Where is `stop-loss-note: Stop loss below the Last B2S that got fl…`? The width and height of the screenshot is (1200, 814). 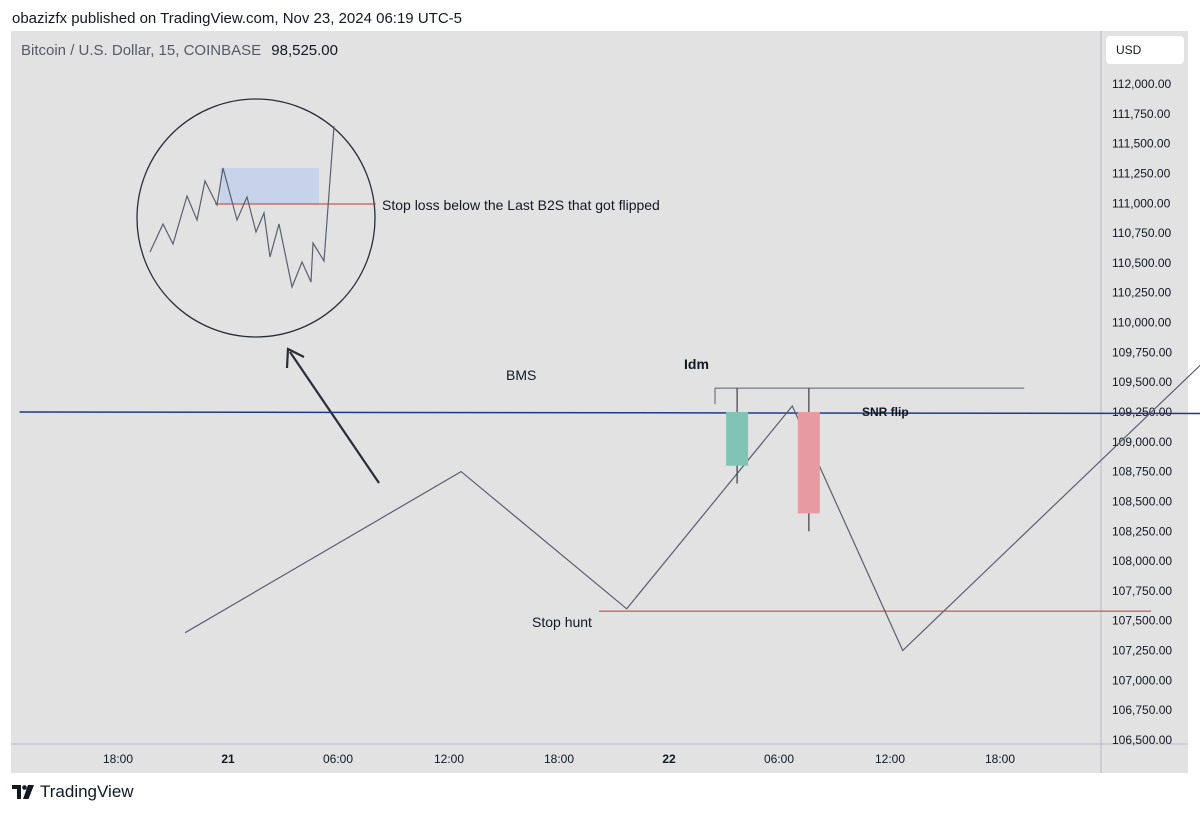 stop-loss-note: Stop loss below the Last B2S that got fl… is located at coordinates (521, 205).